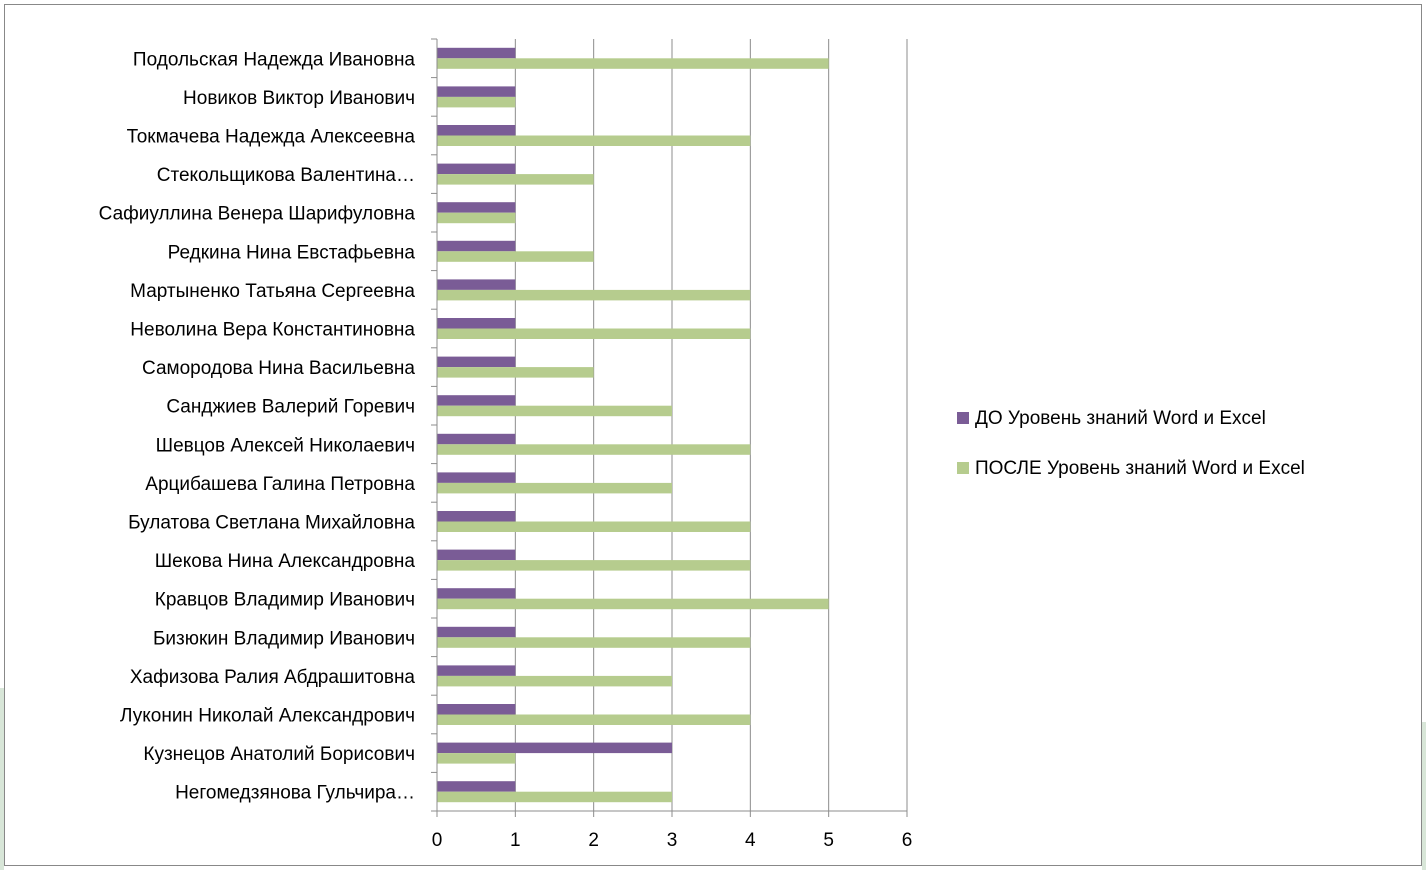 This screenshot has height=872, width=1426. What do you see at coordinates (907, 840) in the screenshot?
I see `x-tick-label: 6` at bounding box center [907, 840].